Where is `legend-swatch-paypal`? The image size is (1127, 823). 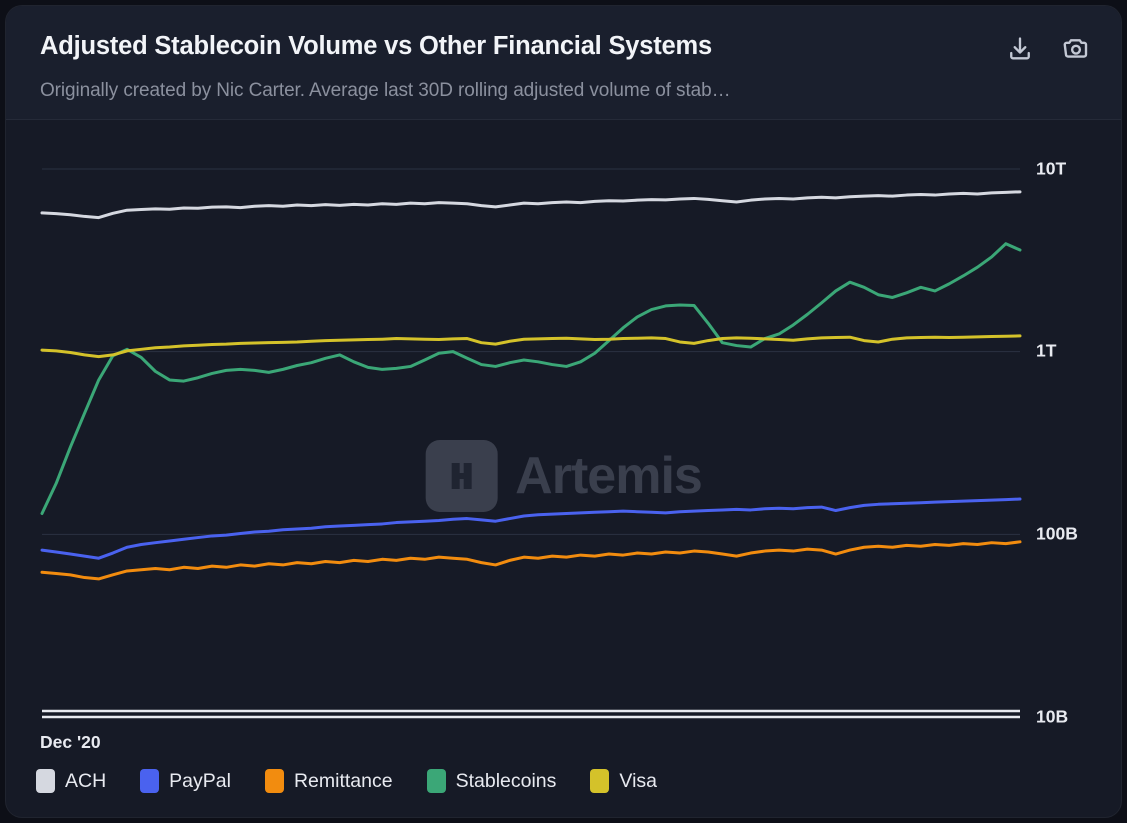
legend-swatch-paypal is located at coordinates (150, 781).